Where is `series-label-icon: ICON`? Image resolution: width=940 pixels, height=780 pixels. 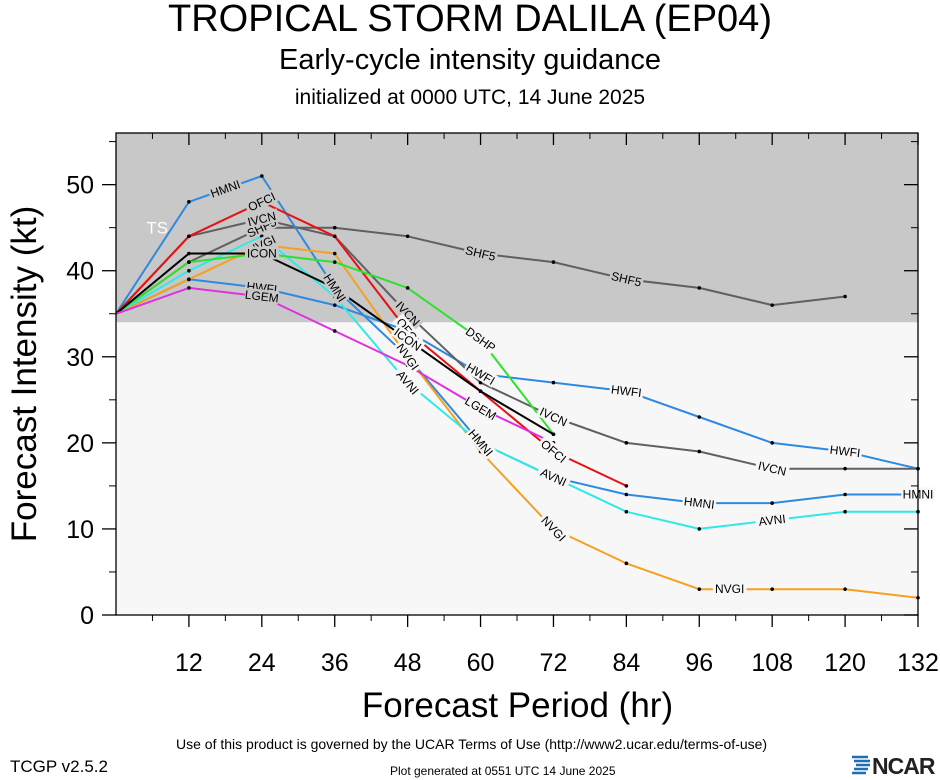 series-label-icon: ICON is located at coordinates (262, 254).